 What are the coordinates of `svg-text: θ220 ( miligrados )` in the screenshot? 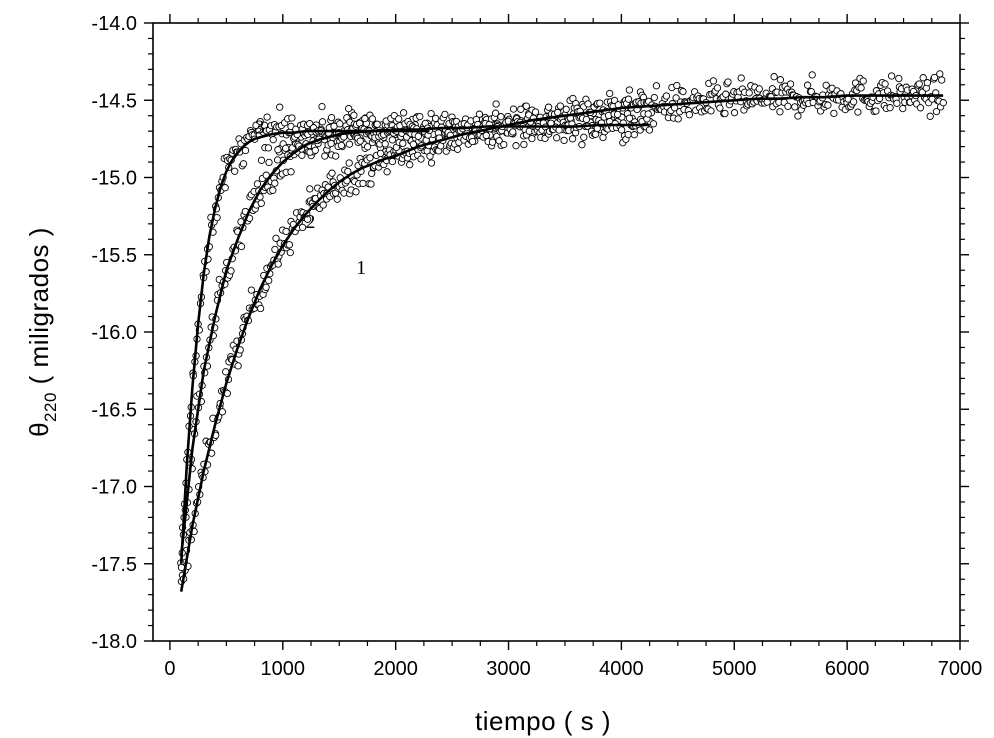 It's located at (42, 332).